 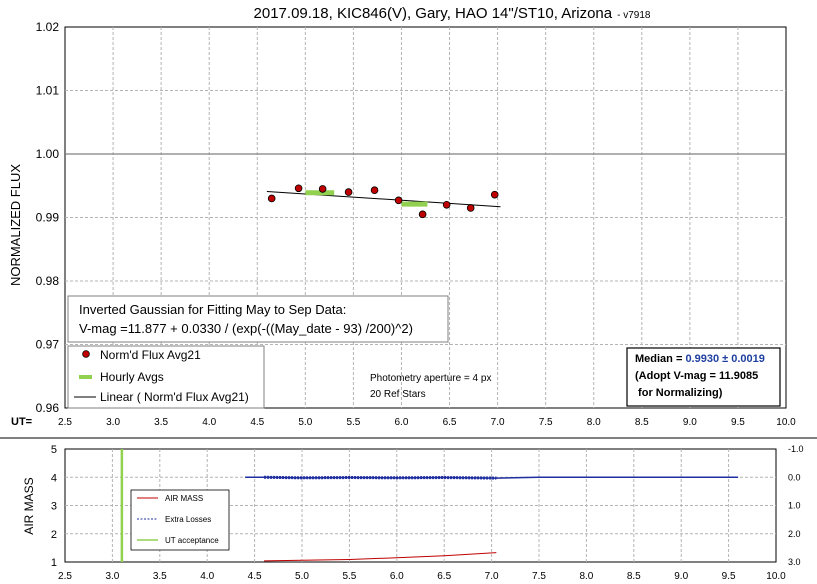 What do you see at coordinates (398, 394) in the screenshot?
I see `ref-stars-annotation: 20 Ref Stars` at bounding box center [398, 394].